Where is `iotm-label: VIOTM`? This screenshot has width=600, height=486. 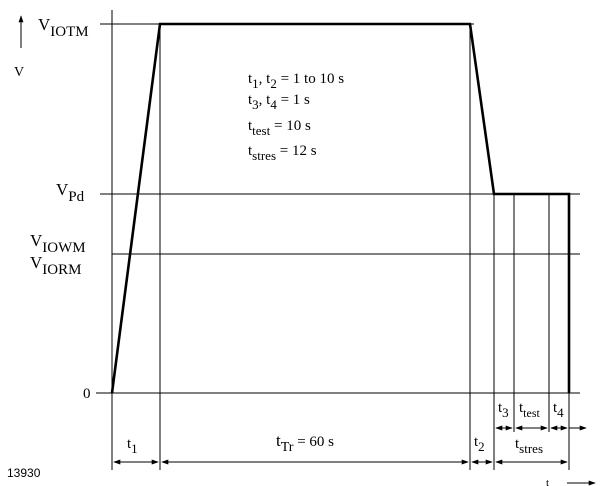
iotm-label: VIOTM is located at coordinates (63, 27).